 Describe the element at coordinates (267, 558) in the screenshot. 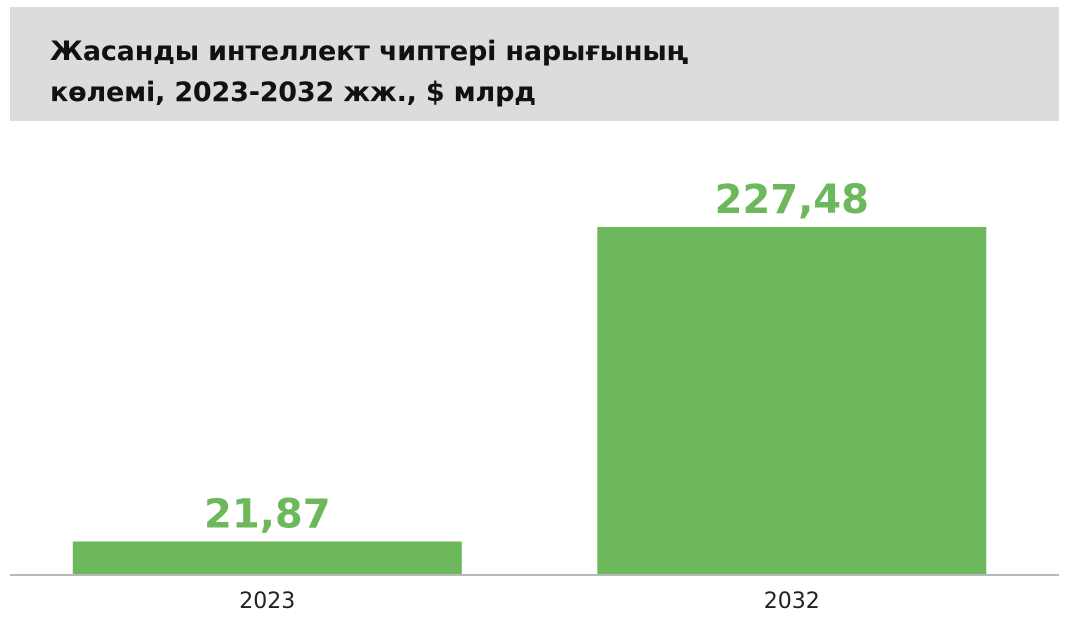

I see `bar-2023` at that location.